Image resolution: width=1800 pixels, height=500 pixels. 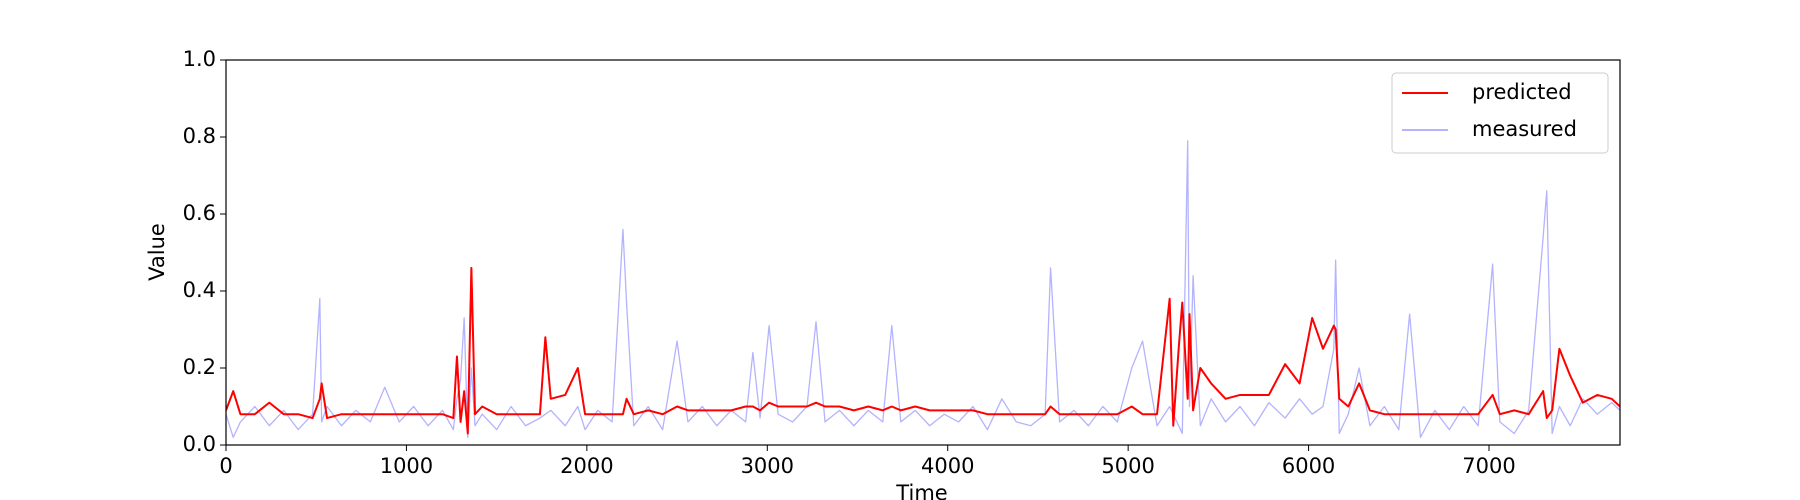 What do you see at coordinates (225, 466) in the screenshot?
I see `x-tick-label: 0` at bounding box center [225, 466].